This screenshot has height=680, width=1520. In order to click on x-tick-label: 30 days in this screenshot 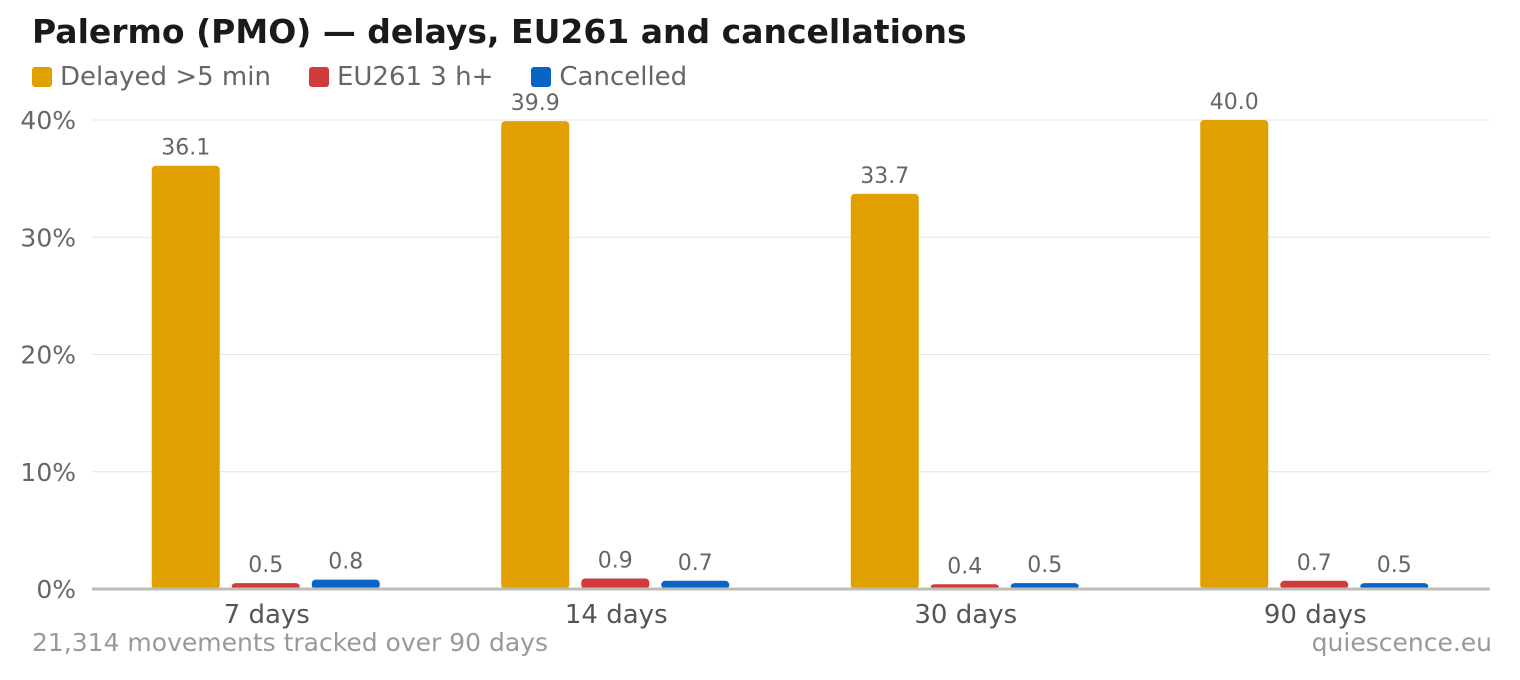, I will do `click(965, 615)`.